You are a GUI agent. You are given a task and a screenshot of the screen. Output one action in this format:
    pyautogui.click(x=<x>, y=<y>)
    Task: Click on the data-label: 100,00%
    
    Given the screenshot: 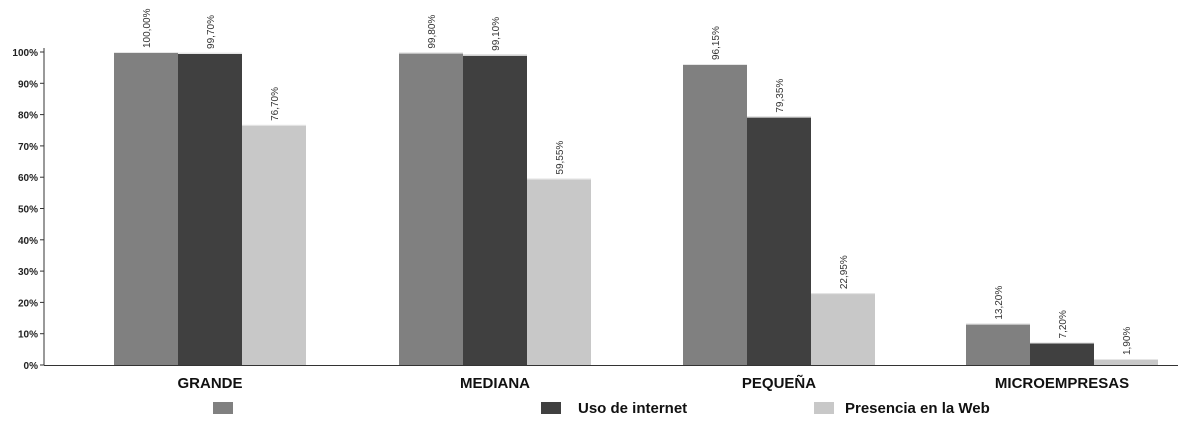 What is the action you would take?
    pyautogui.click(x=147, y=28)
    